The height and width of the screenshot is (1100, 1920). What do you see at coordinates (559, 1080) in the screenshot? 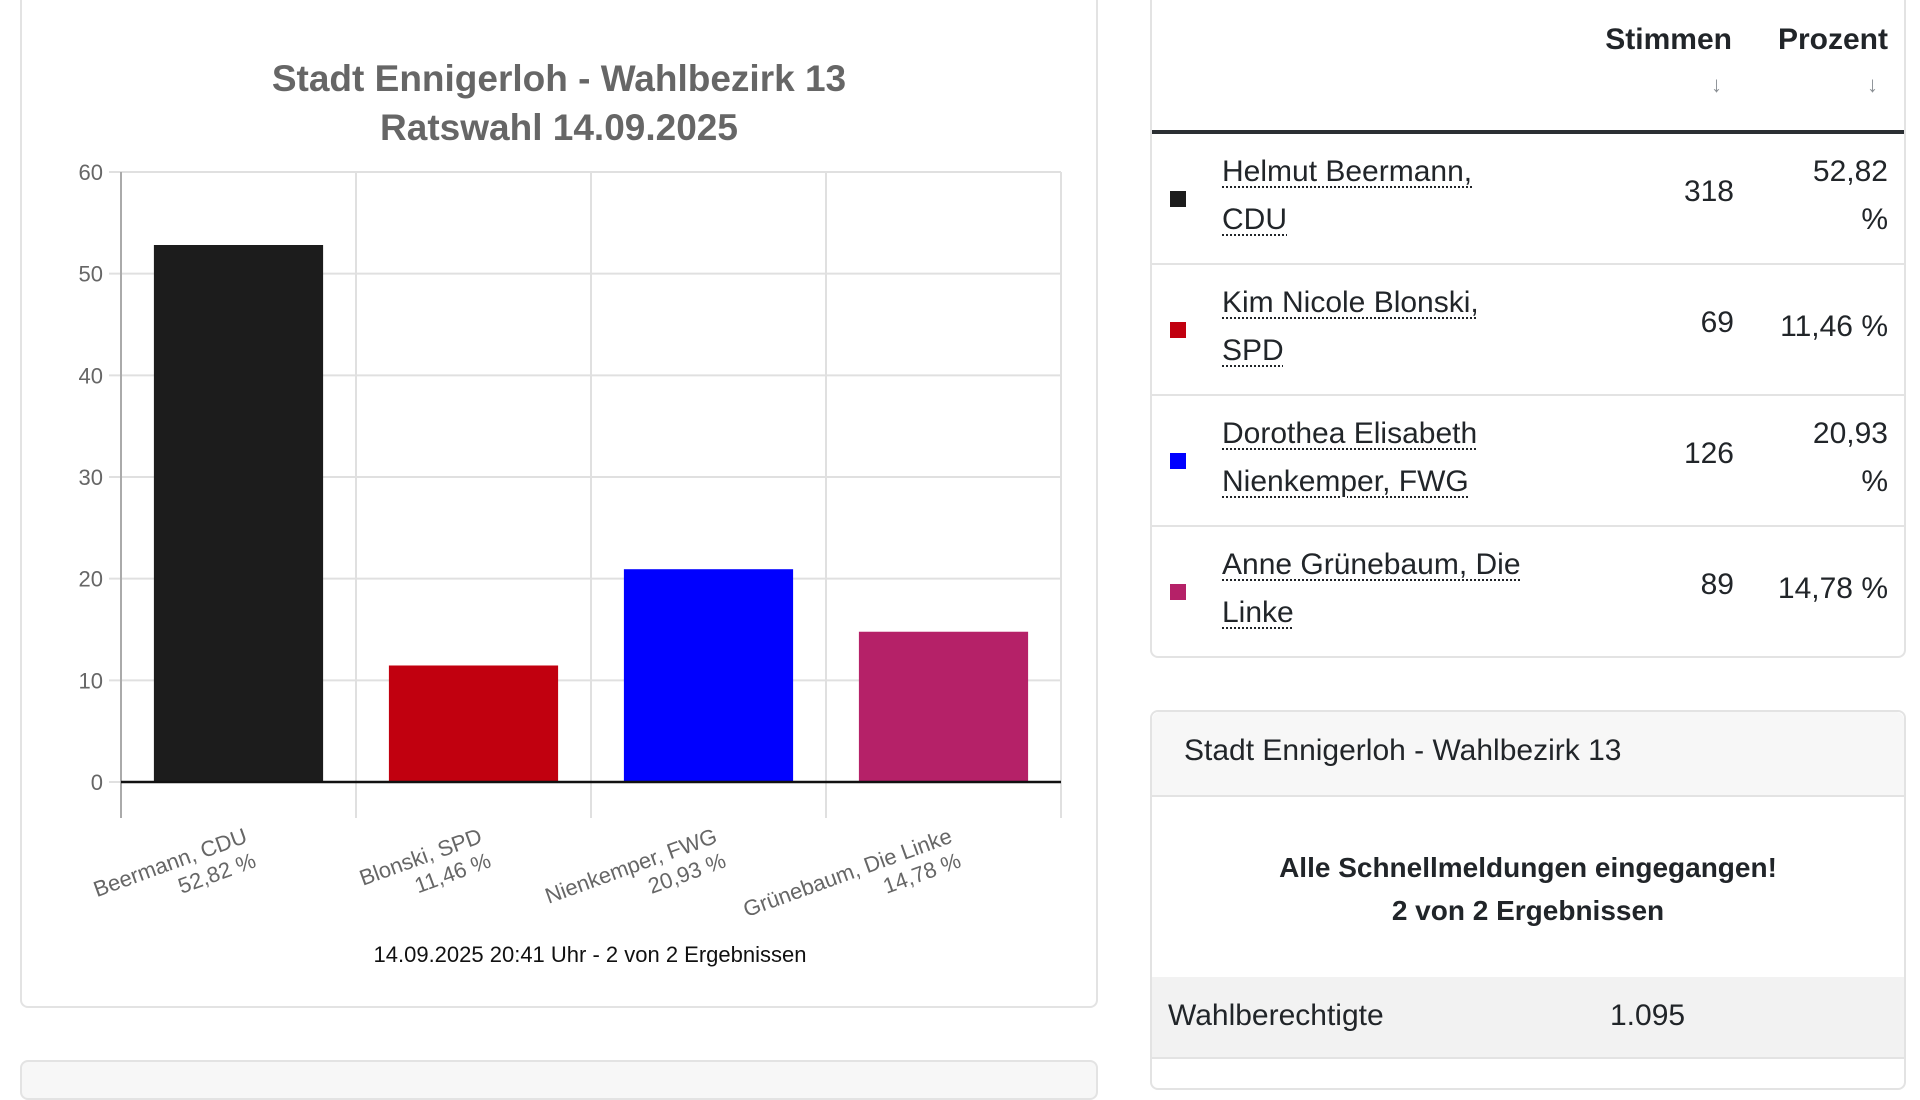
I see `next-card` at bounding box center [559, 1080].